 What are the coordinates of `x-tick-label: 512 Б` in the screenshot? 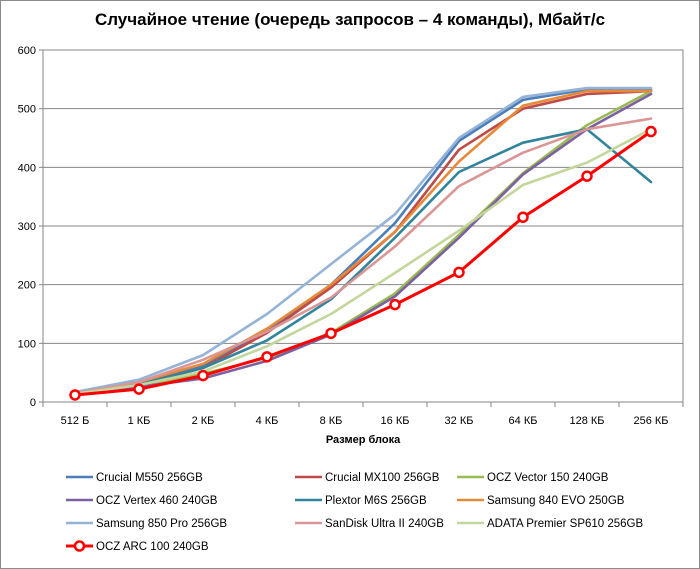 It's located at (75, 421).